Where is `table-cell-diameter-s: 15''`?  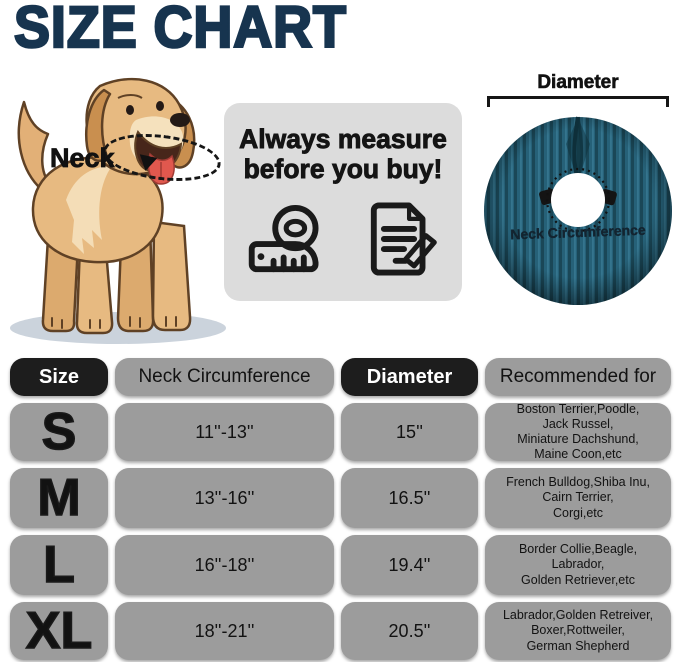
table-cell-diameter-s: 15'' is located at coordinates (409, 432).